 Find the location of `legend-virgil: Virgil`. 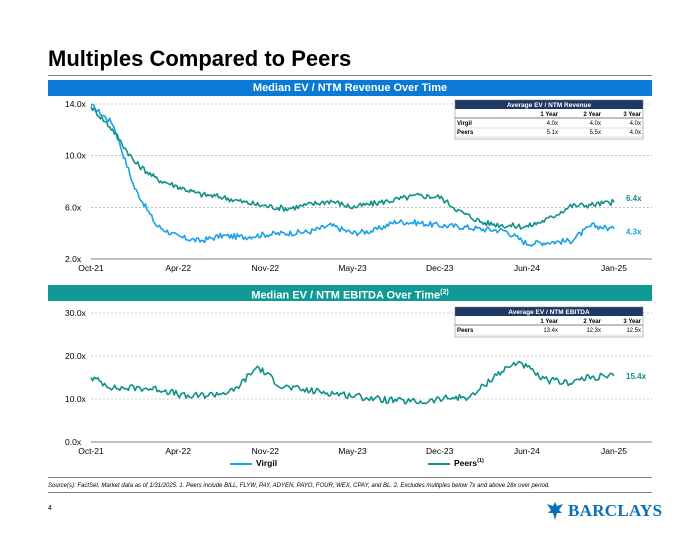

legend-virgil: Virgil is located at coordinates (253, 463).